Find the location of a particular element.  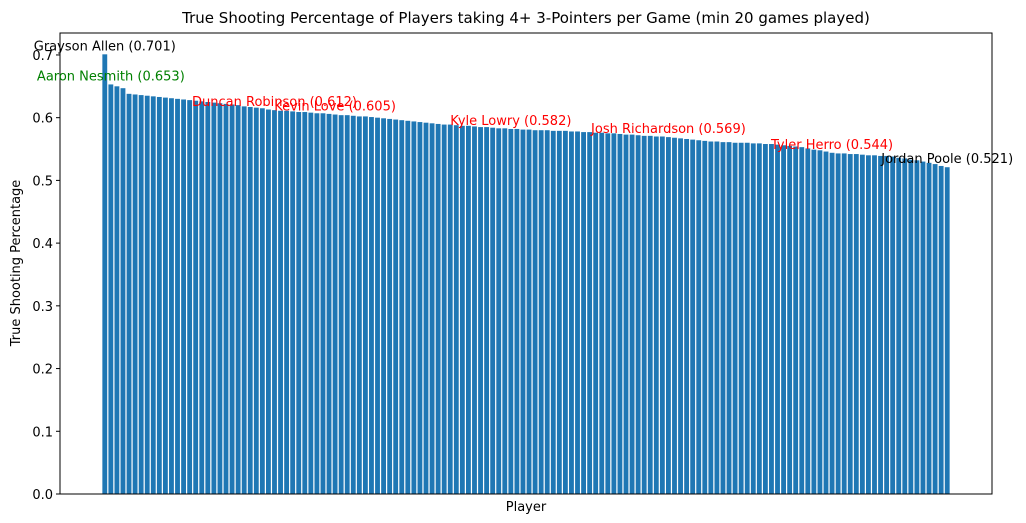

annotation: Grayson Allen (0.701) is located at coordinates (105, 46).